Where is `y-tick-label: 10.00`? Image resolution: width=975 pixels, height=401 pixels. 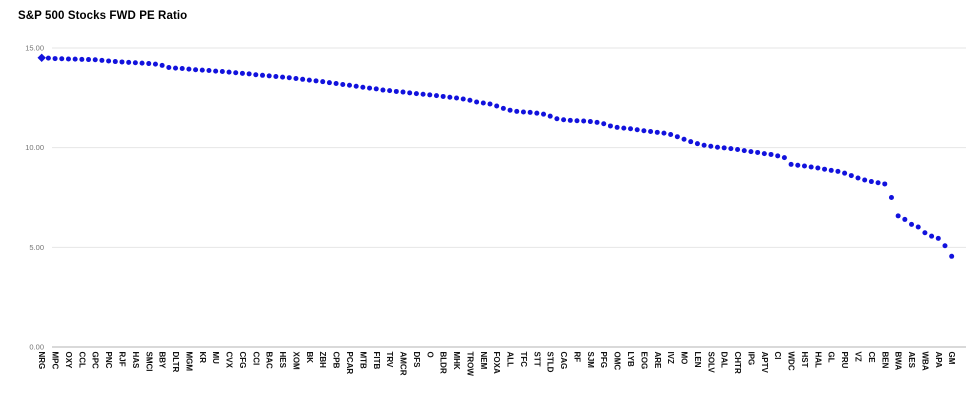
y-tick-label: 10.00 is located at coordinates (34, 147).